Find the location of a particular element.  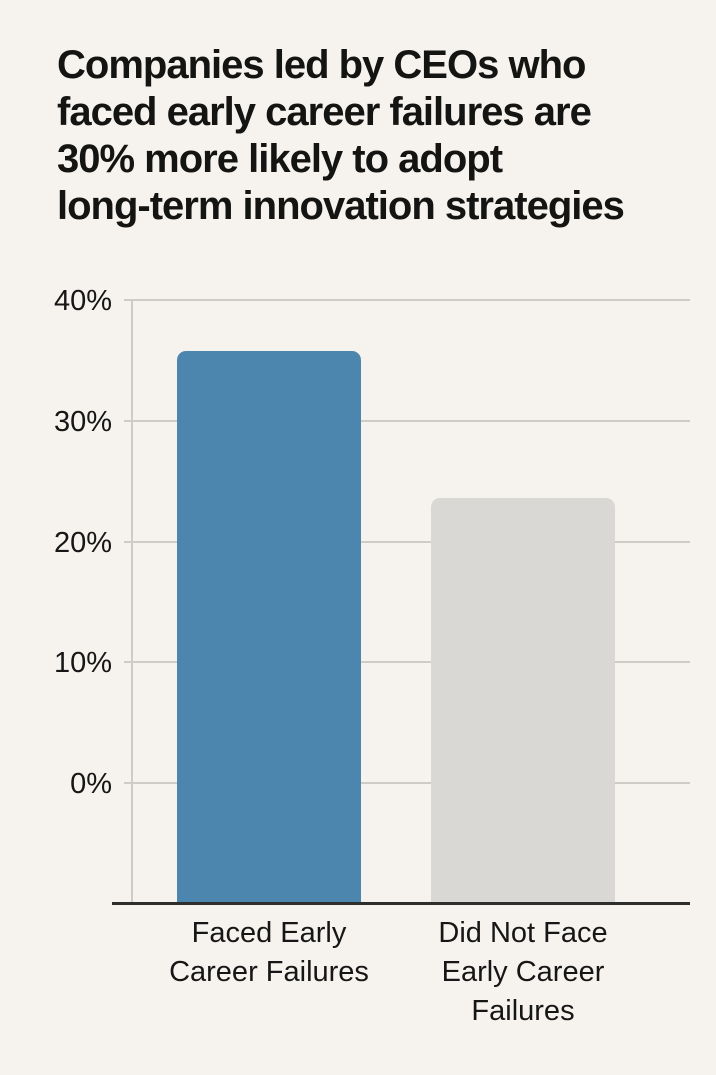

y-tick-label-20%: 20% is located at coordinates (82, 542).